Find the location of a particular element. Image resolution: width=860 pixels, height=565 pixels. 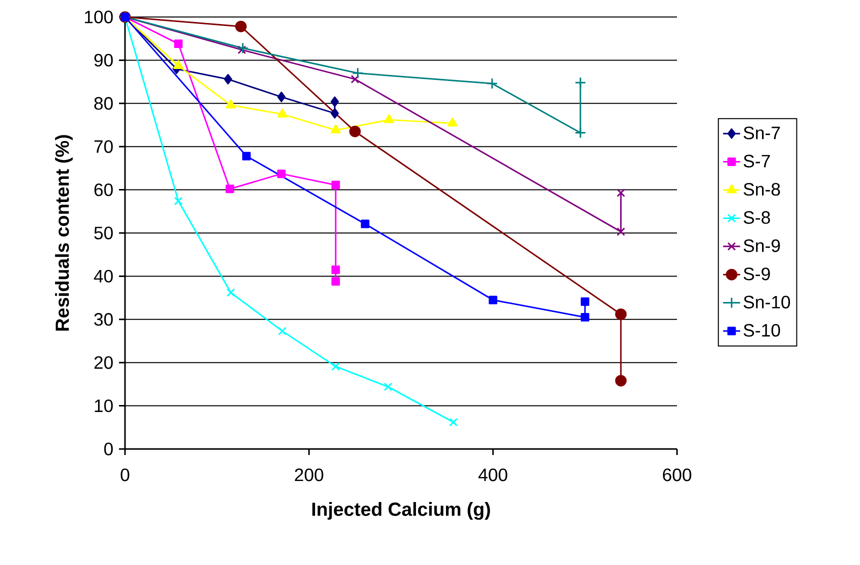

x-tick-label: 0 is located at coordinates (125, 475).